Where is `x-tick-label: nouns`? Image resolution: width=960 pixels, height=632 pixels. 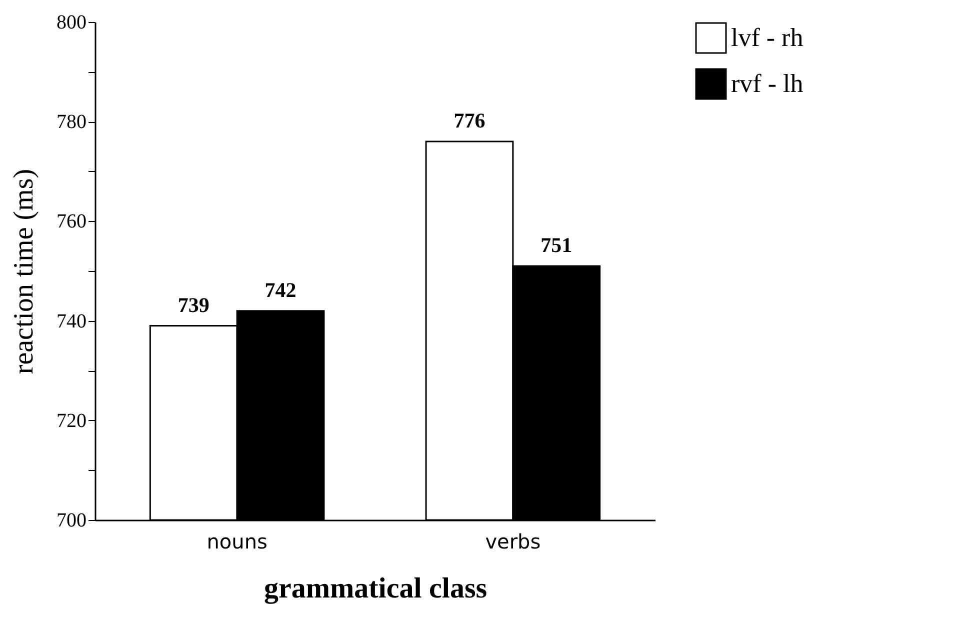
x-tick-label: nouns is located at coordinates (237, 542).